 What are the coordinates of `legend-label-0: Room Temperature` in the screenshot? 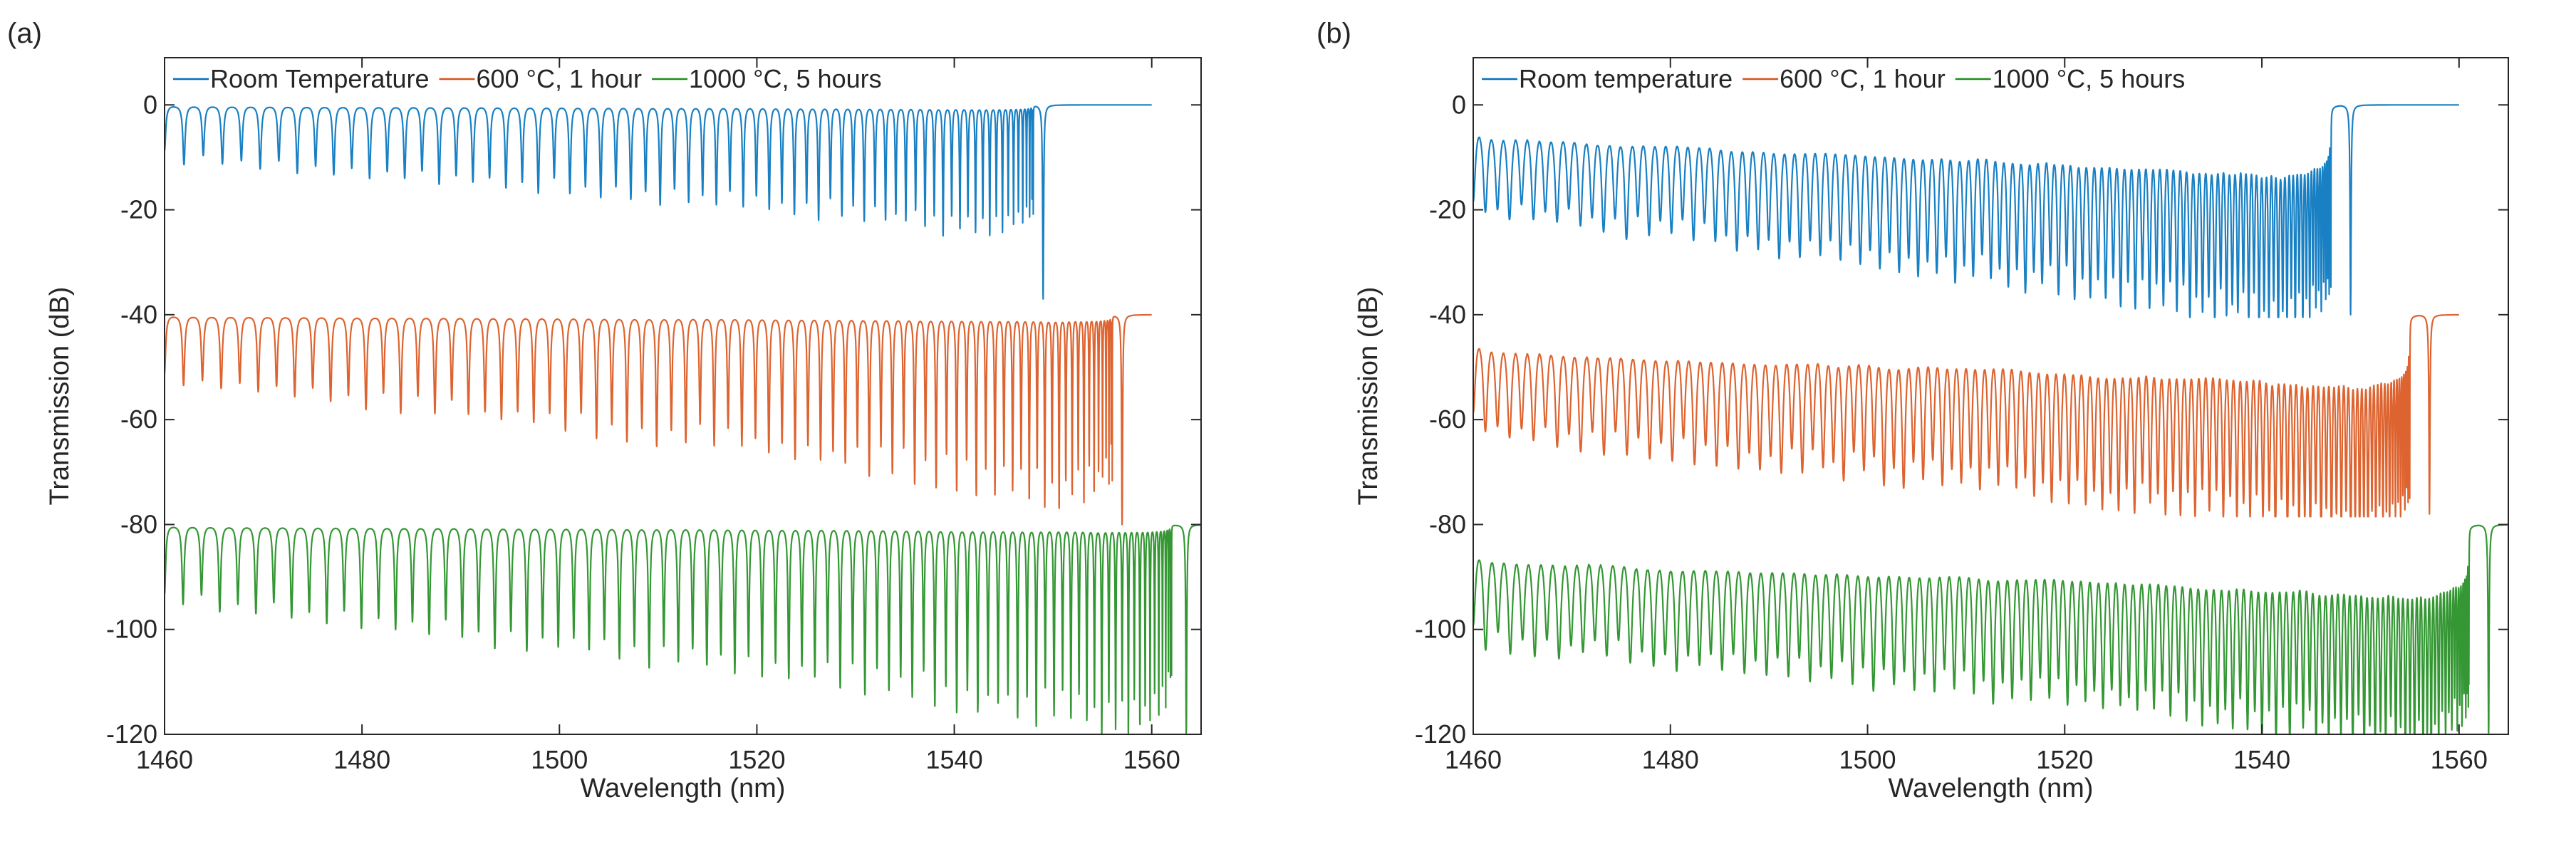 It's located at (319, 78).